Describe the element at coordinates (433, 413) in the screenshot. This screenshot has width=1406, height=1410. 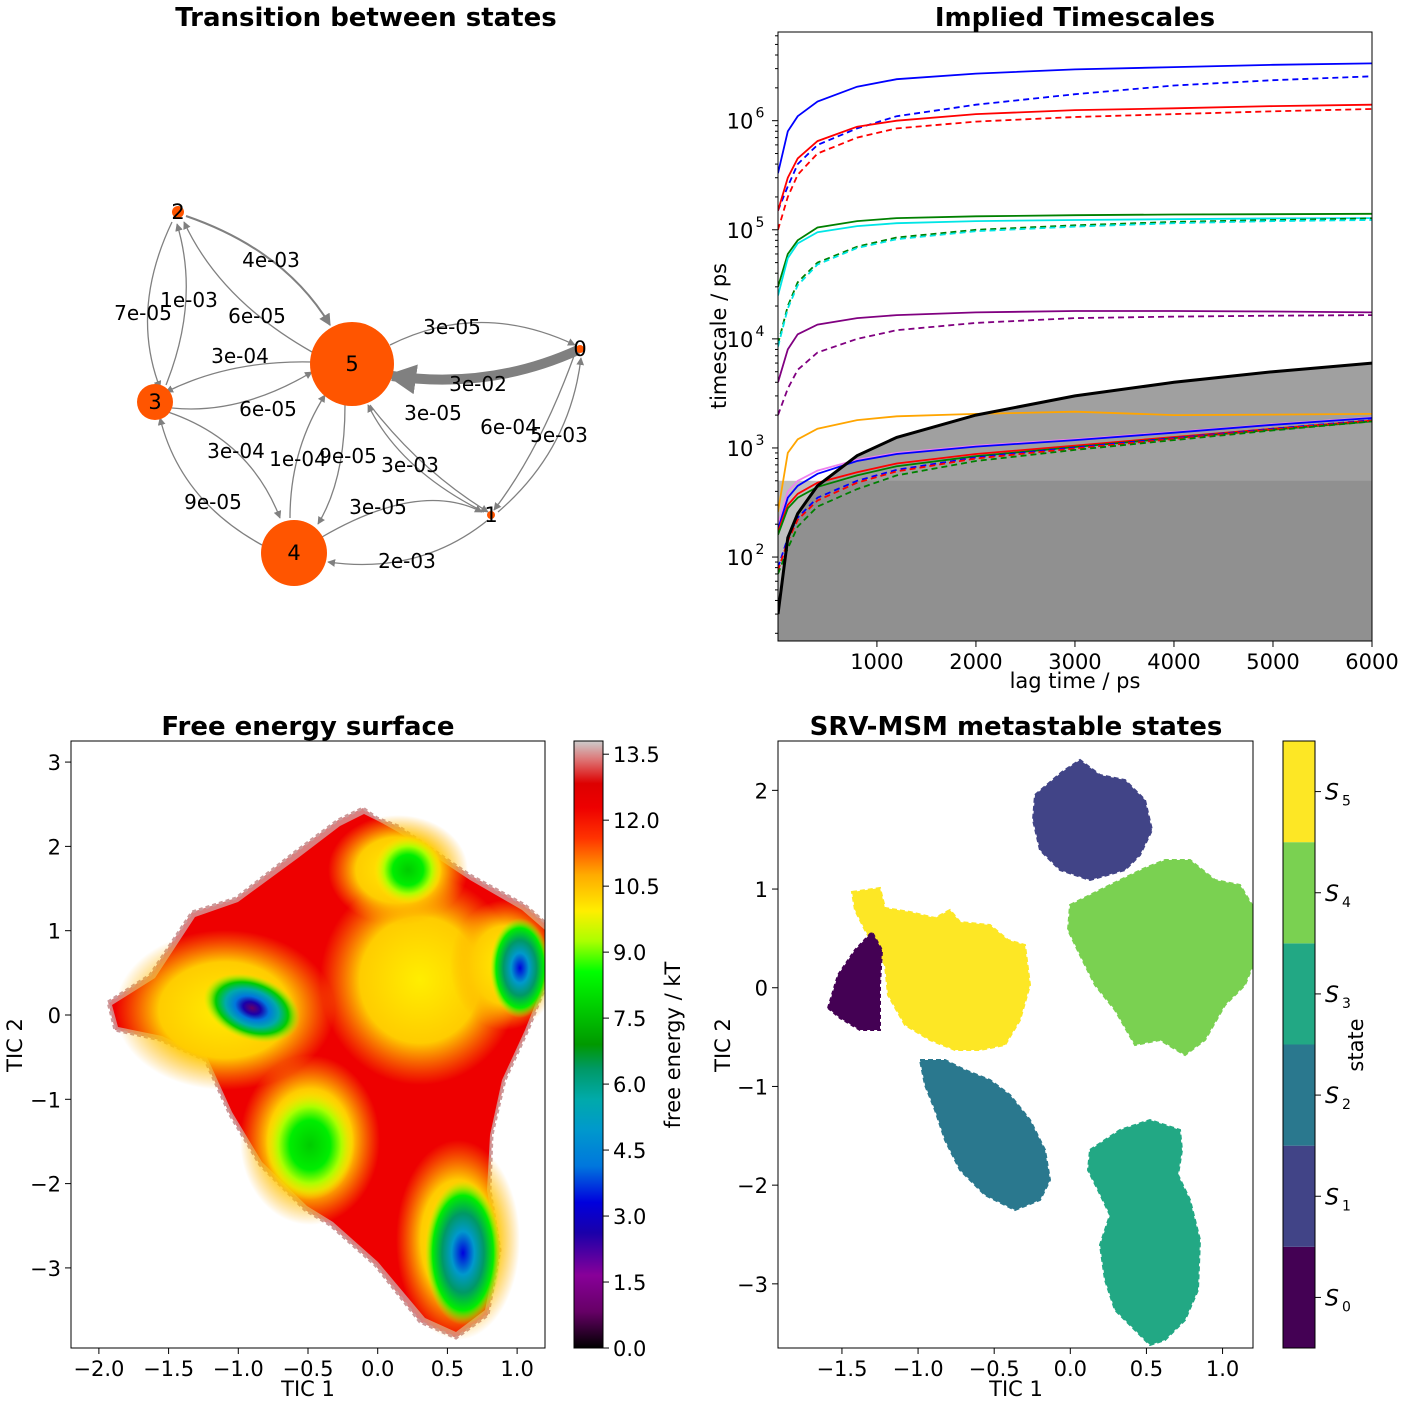
I see `edge-label: 3e-05` at that location.